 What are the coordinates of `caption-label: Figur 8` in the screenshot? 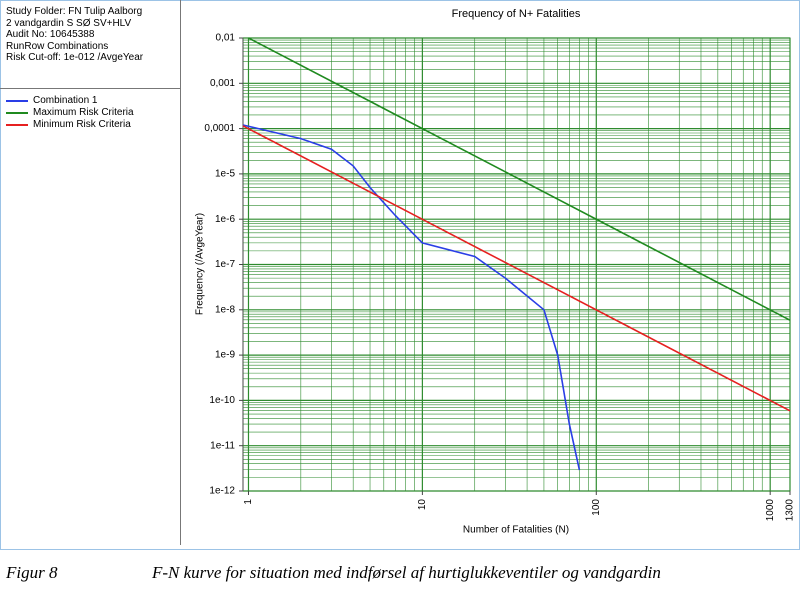 It's located at (32, 572).